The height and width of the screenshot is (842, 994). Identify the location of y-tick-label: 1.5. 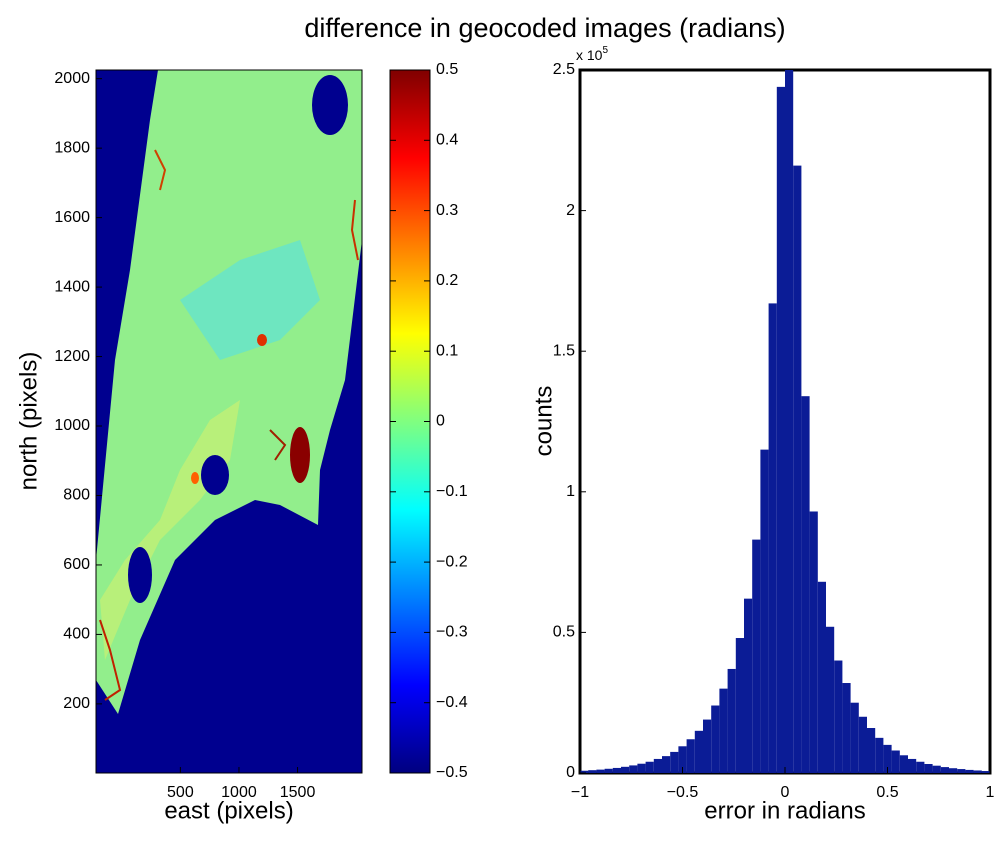
(564, 350).